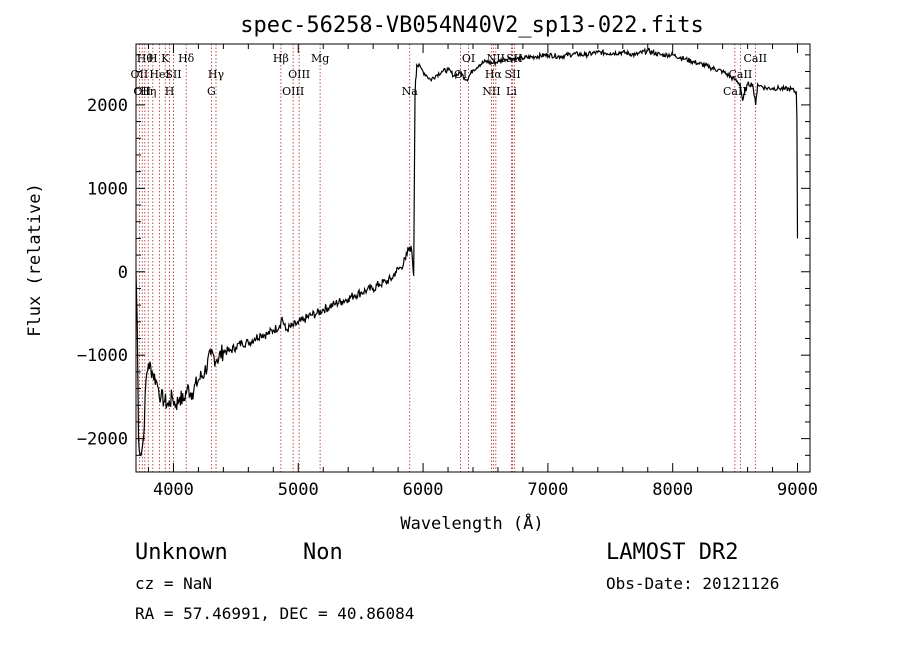  I want to click on line-label-3: Hη, so click(148, 91).